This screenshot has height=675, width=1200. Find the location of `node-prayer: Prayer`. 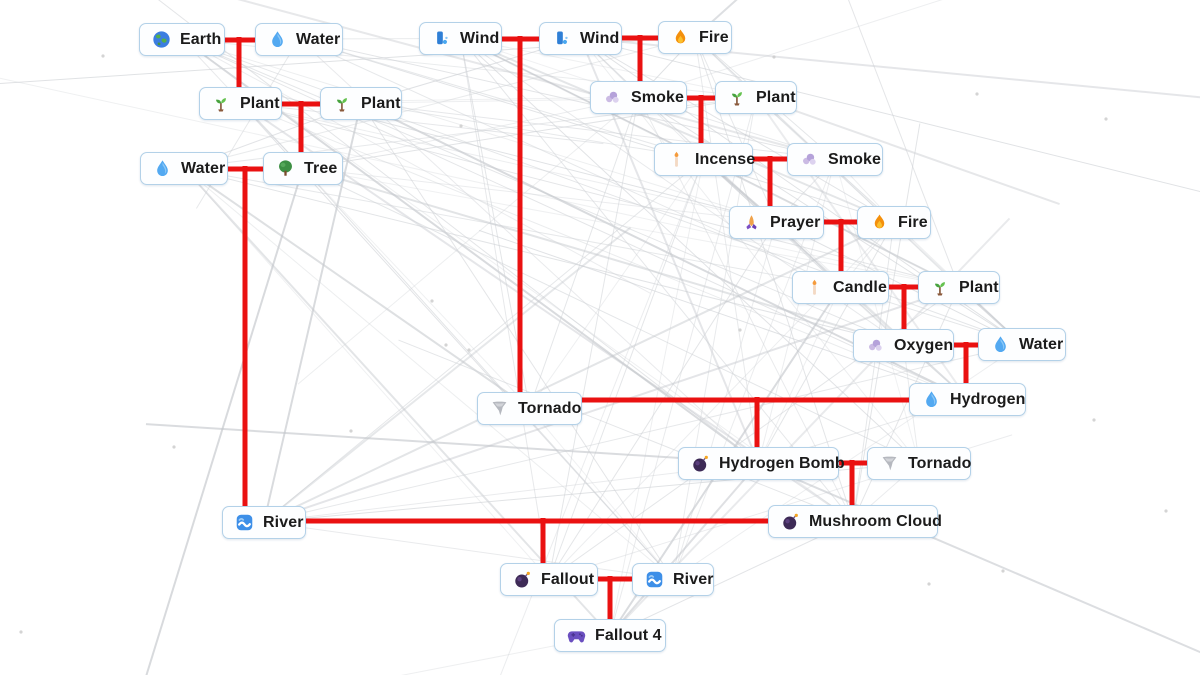

node-prayer: Prayer is located at coordinates (776, 222).